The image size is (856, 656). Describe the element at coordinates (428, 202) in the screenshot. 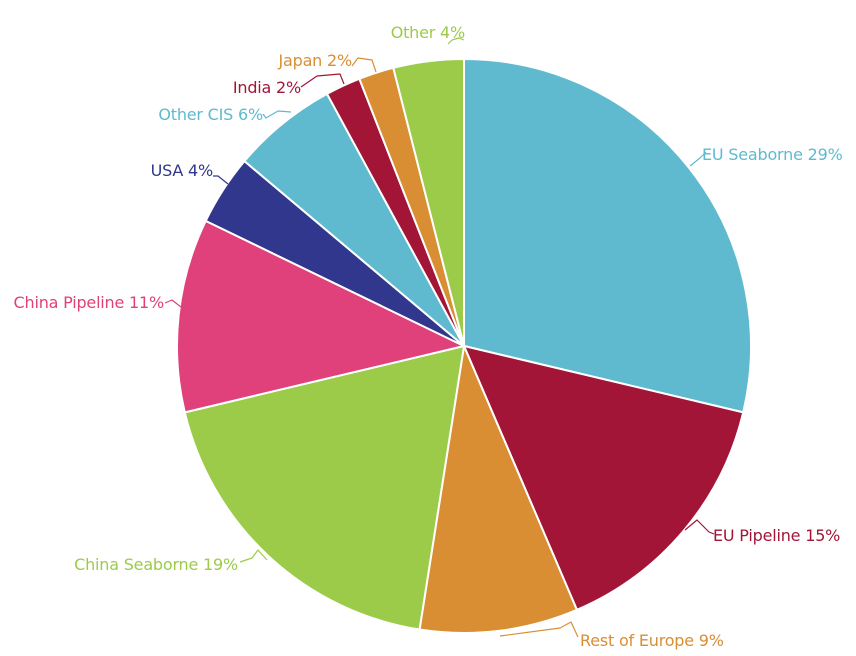

I see `pie-slice-other` at that location.